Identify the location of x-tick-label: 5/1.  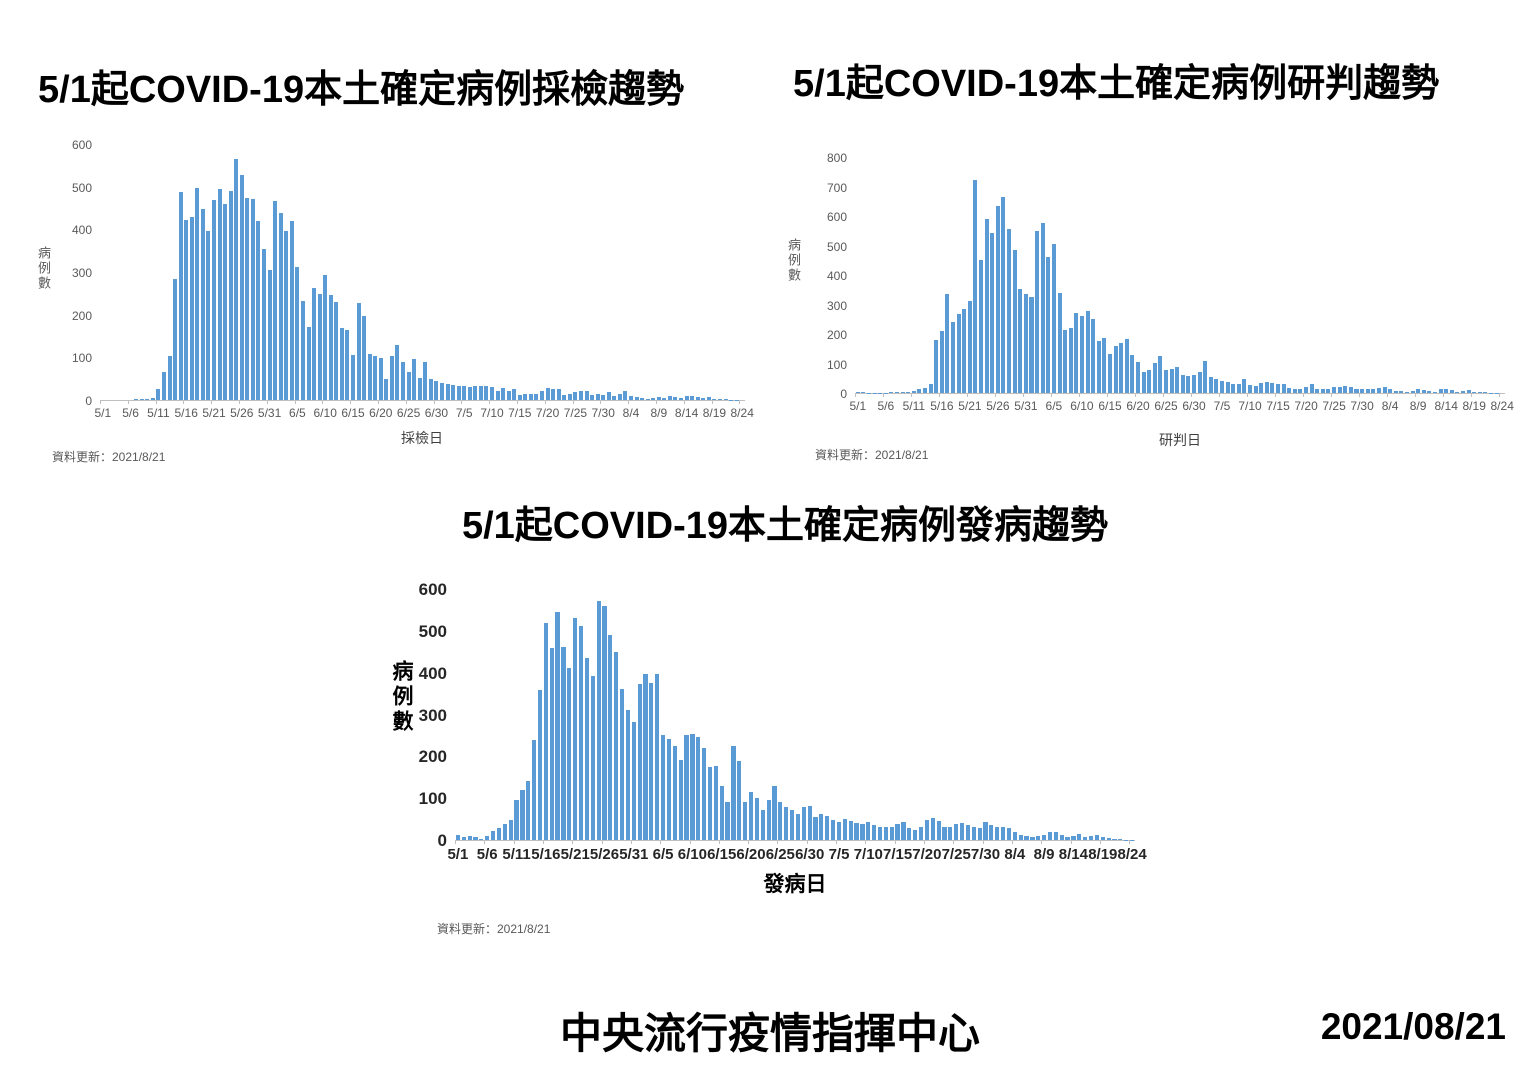
(858, 406).